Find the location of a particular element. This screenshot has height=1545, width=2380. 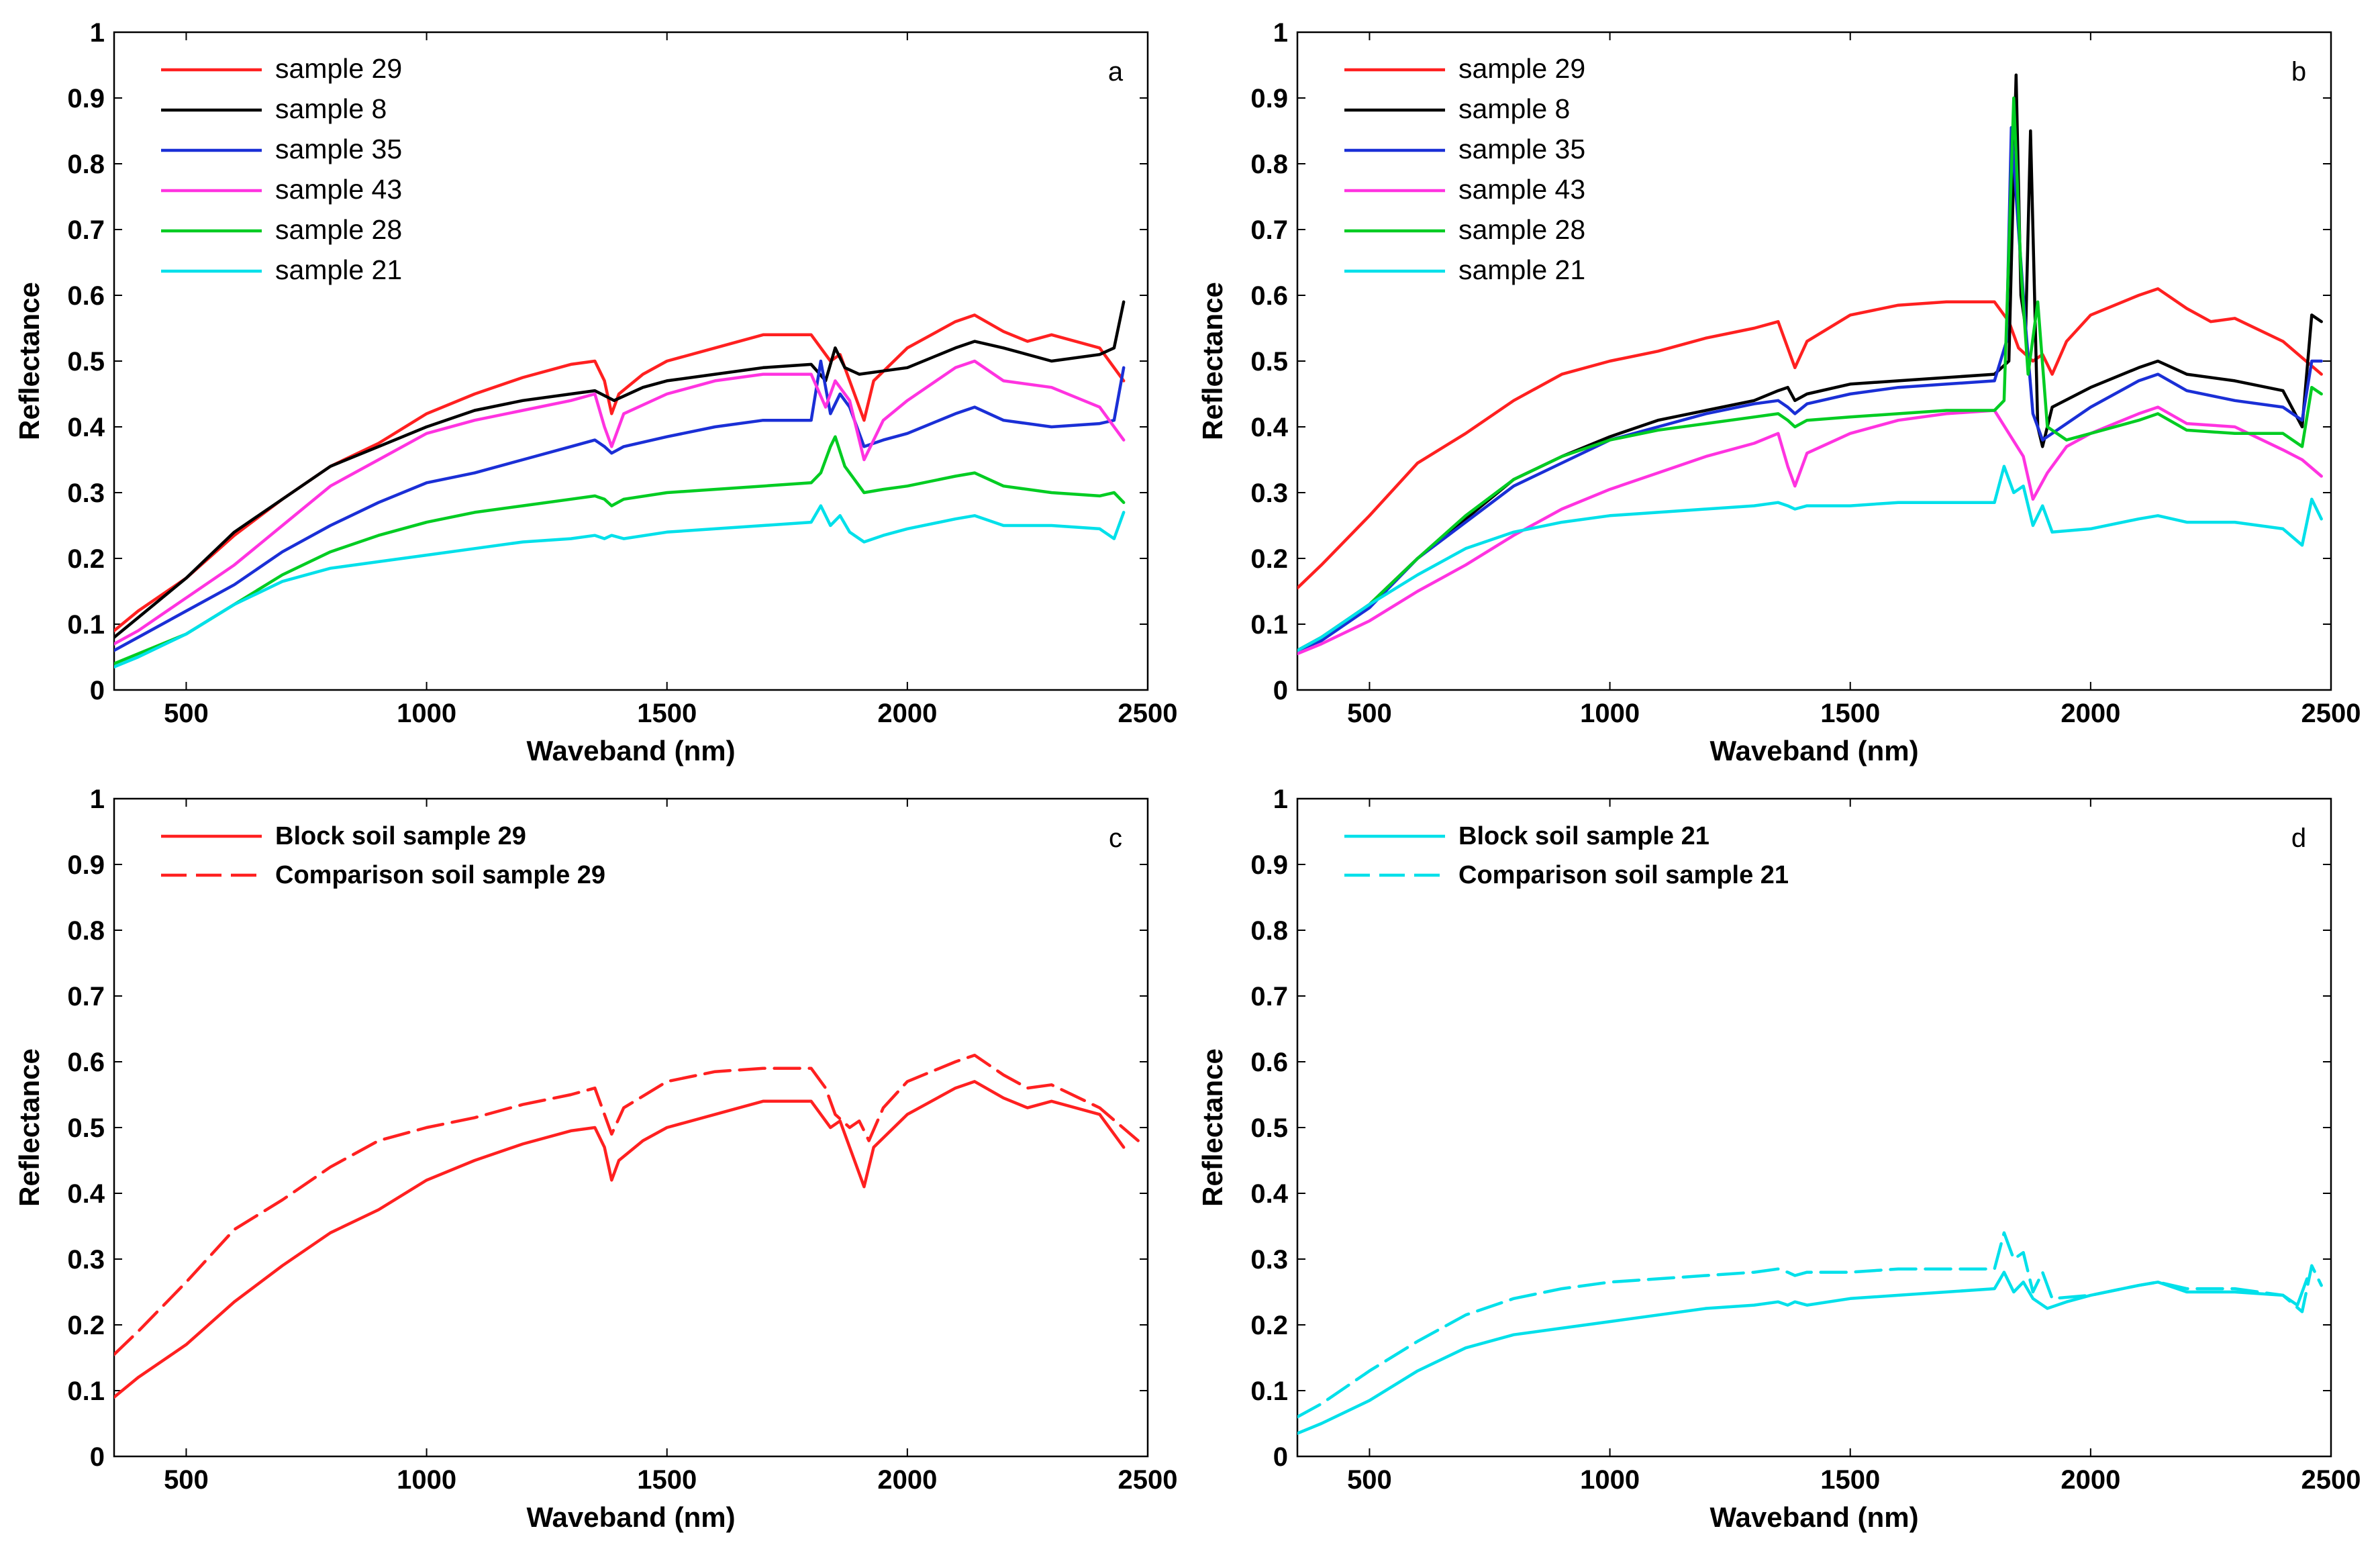

panel-label: a is located at coordinates (1116, 72).